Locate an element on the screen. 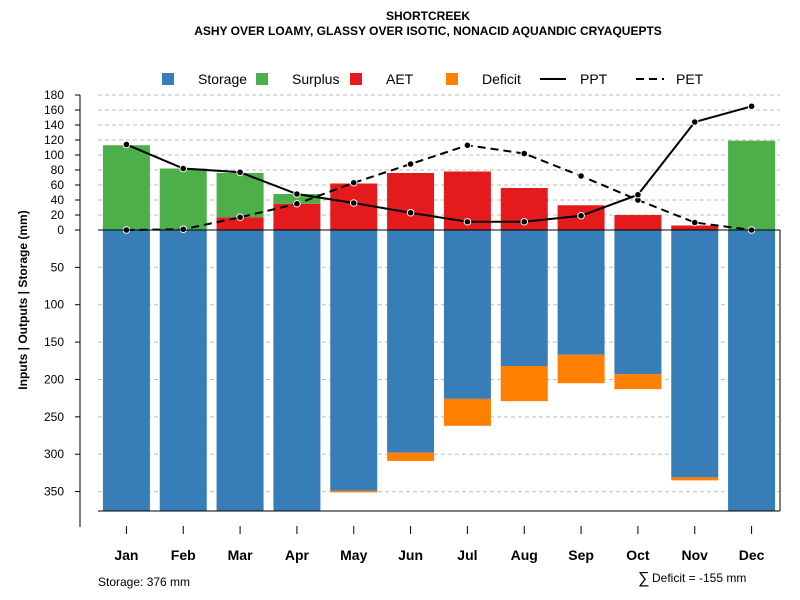 The image size is (800, 600). surplus-bar-feb is located at coordinates (183, 199).